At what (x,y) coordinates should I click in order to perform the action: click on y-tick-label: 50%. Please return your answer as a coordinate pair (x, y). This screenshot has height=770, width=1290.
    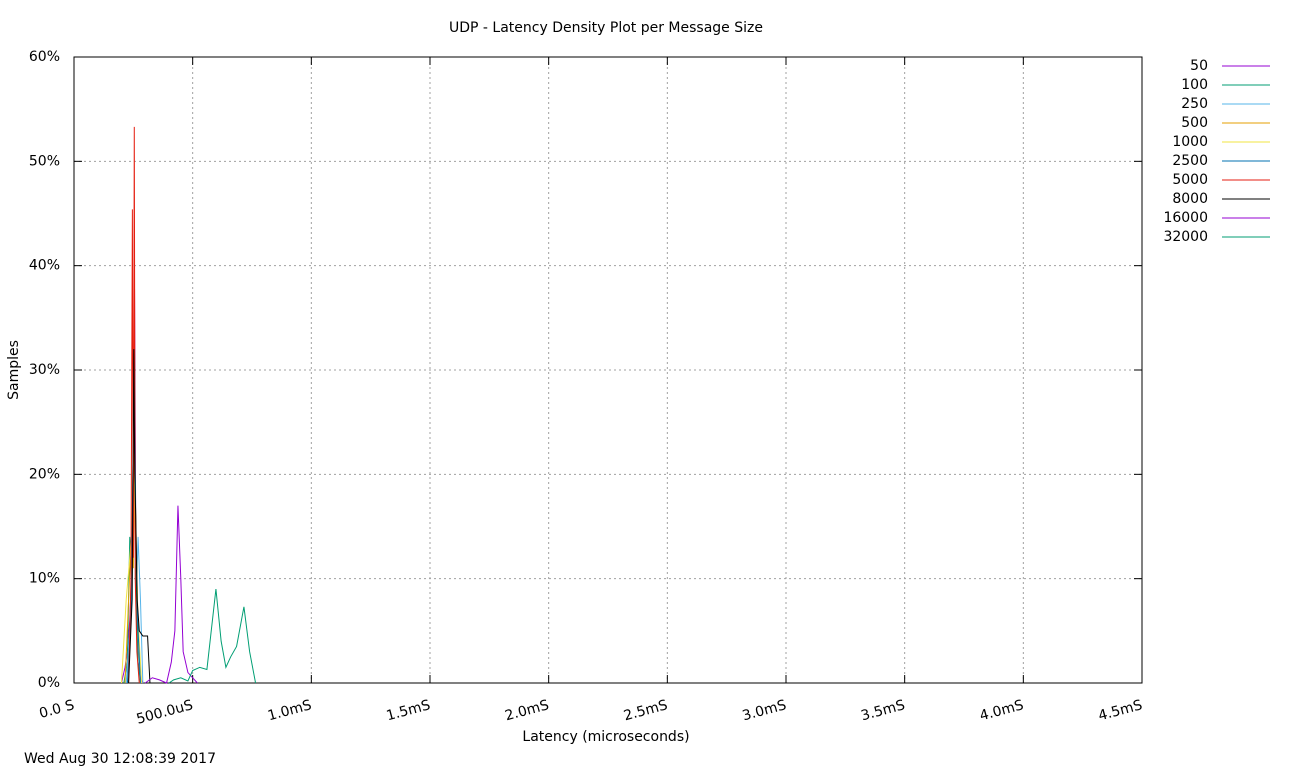
    Looking at the image, I should click on (44, 161).